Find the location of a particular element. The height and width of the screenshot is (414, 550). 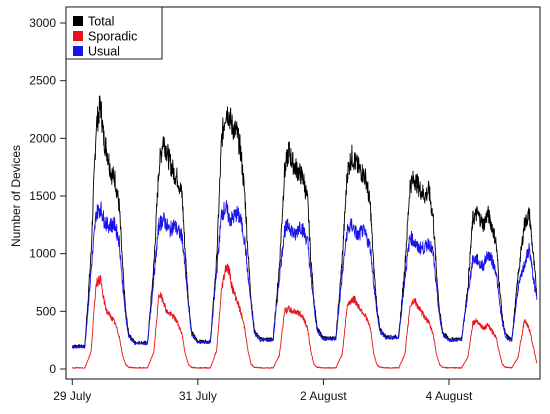

legend-swatch-total is located at coordinates (78, 21).